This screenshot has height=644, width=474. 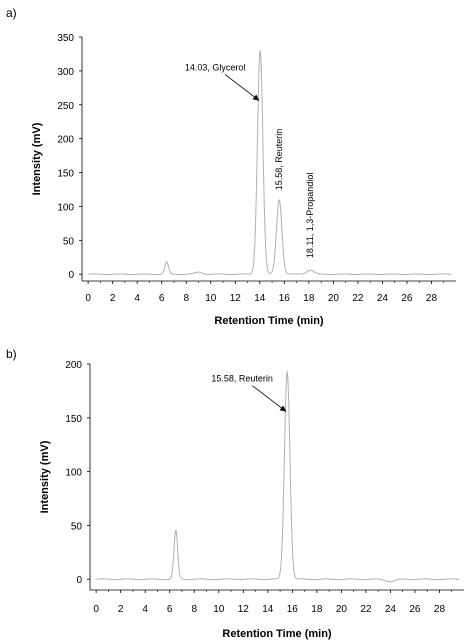 What do you see at coordinates (11, 13) in the screenshot?
I see `panel-label-a: a)` at bounding box center [11, 13].